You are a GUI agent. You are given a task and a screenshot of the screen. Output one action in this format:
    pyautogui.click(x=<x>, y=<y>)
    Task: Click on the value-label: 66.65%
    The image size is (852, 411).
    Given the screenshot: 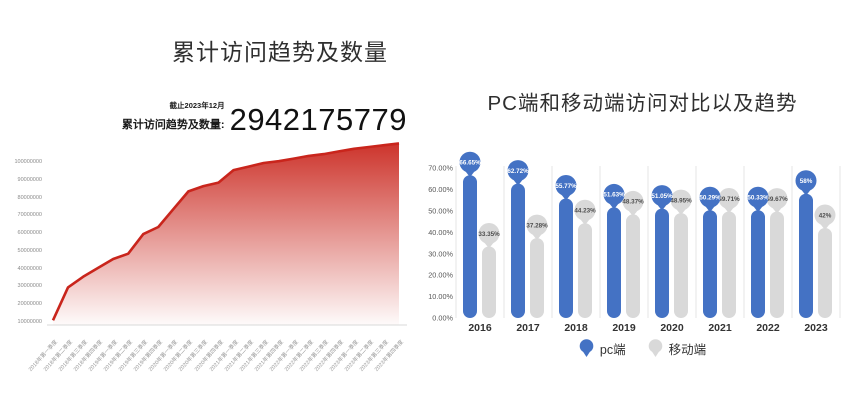 What is the action you would take?
    pyautogui.click(x=470, y=163)
    